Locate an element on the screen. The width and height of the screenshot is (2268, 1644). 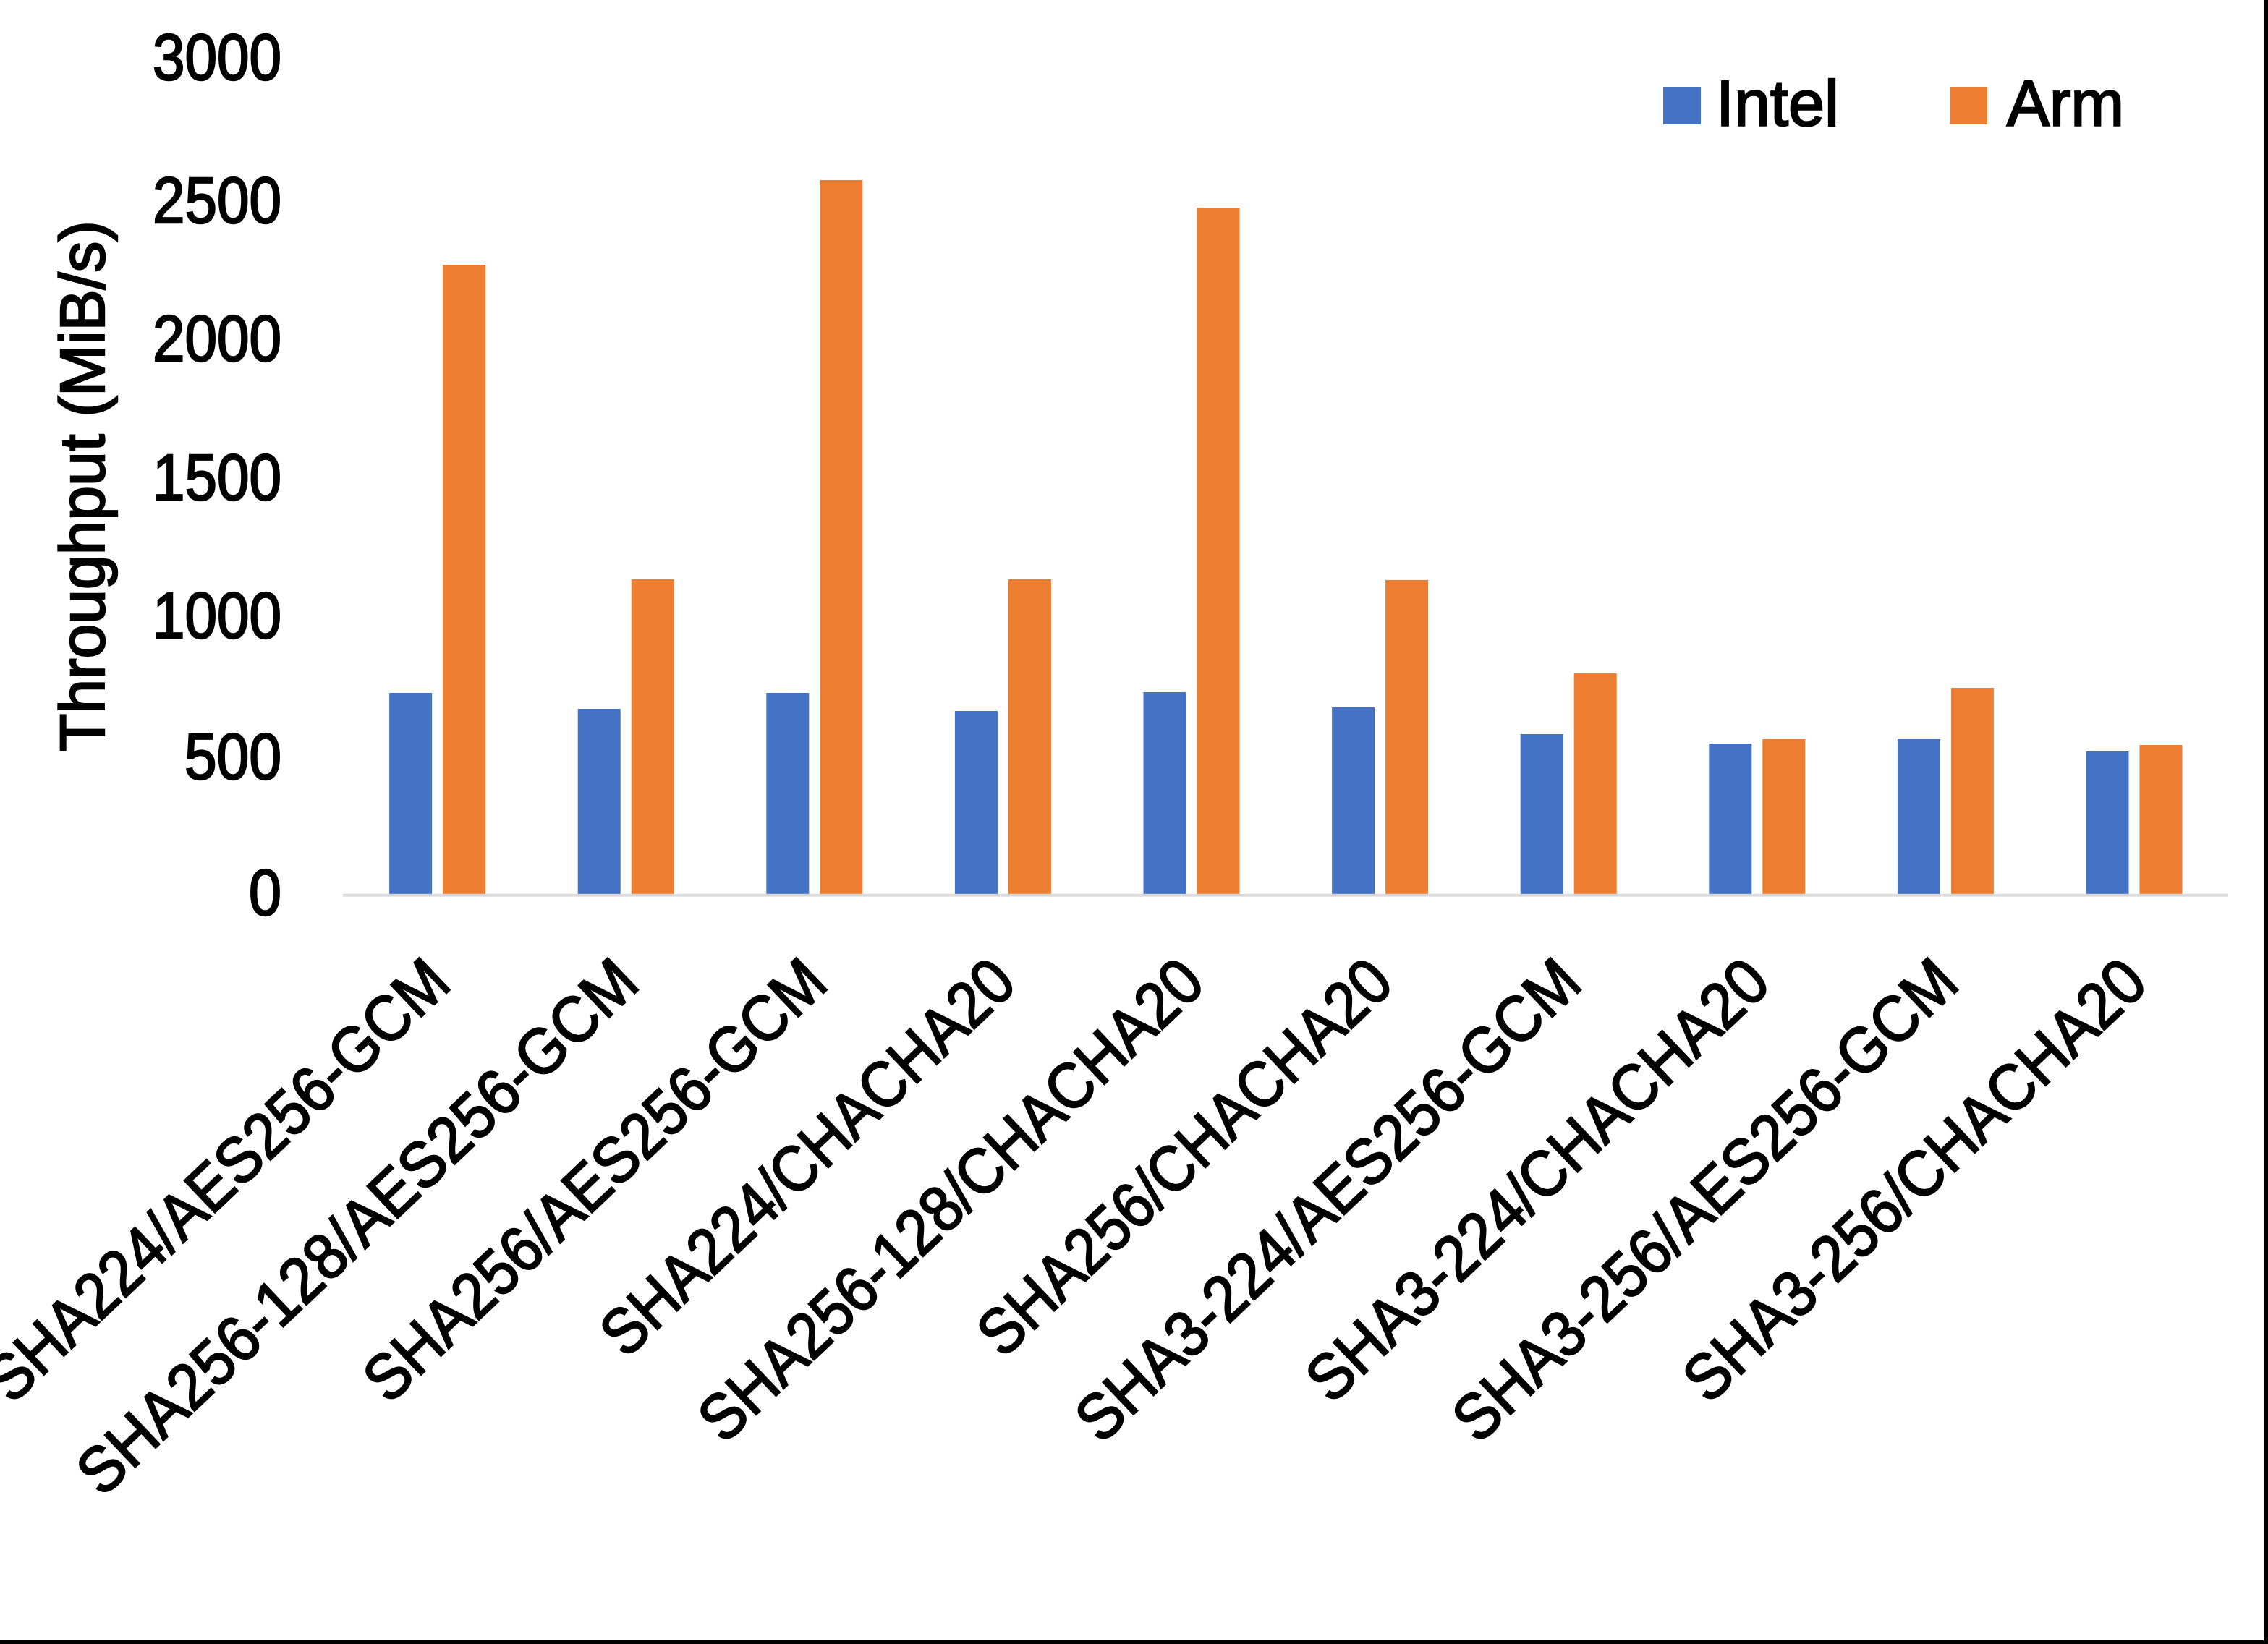
svg-text: 0 is located at coordinates (265, 893).